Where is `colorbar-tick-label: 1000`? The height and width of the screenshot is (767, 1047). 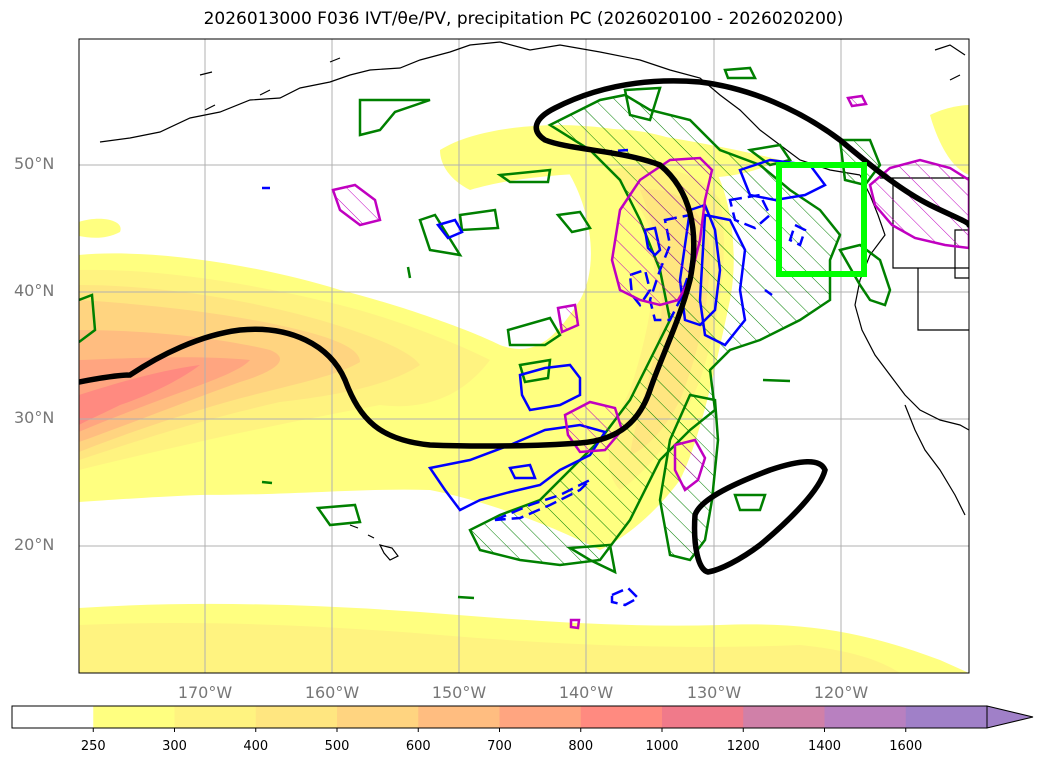
colorbar-tick-label: 1000 is located at coordinates (662, 746).